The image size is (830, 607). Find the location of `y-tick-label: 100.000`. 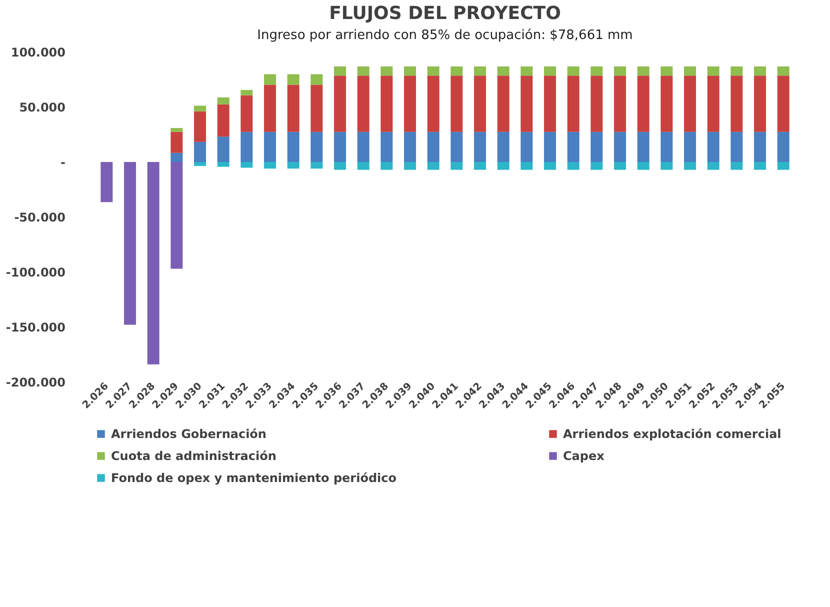

y-tick-label: 100.000 is located at coordinates (38, 53).